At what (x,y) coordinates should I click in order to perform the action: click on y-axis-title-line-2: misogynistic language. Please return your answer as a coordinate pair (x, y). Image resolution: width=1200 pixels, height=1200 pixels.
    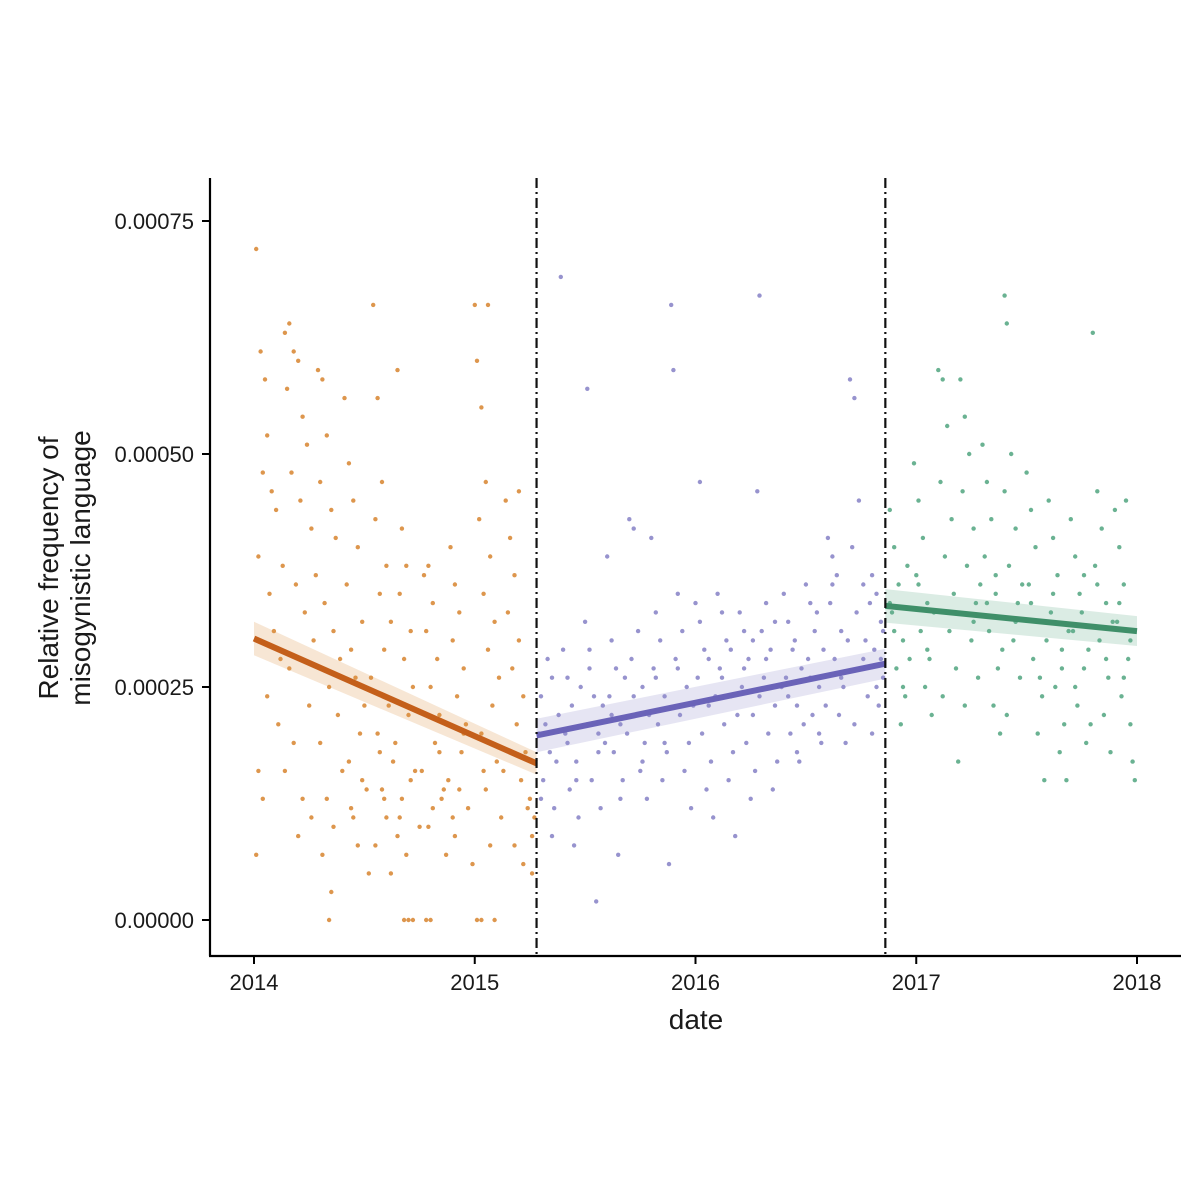
    Looking at the image, I should click on (80, 568).